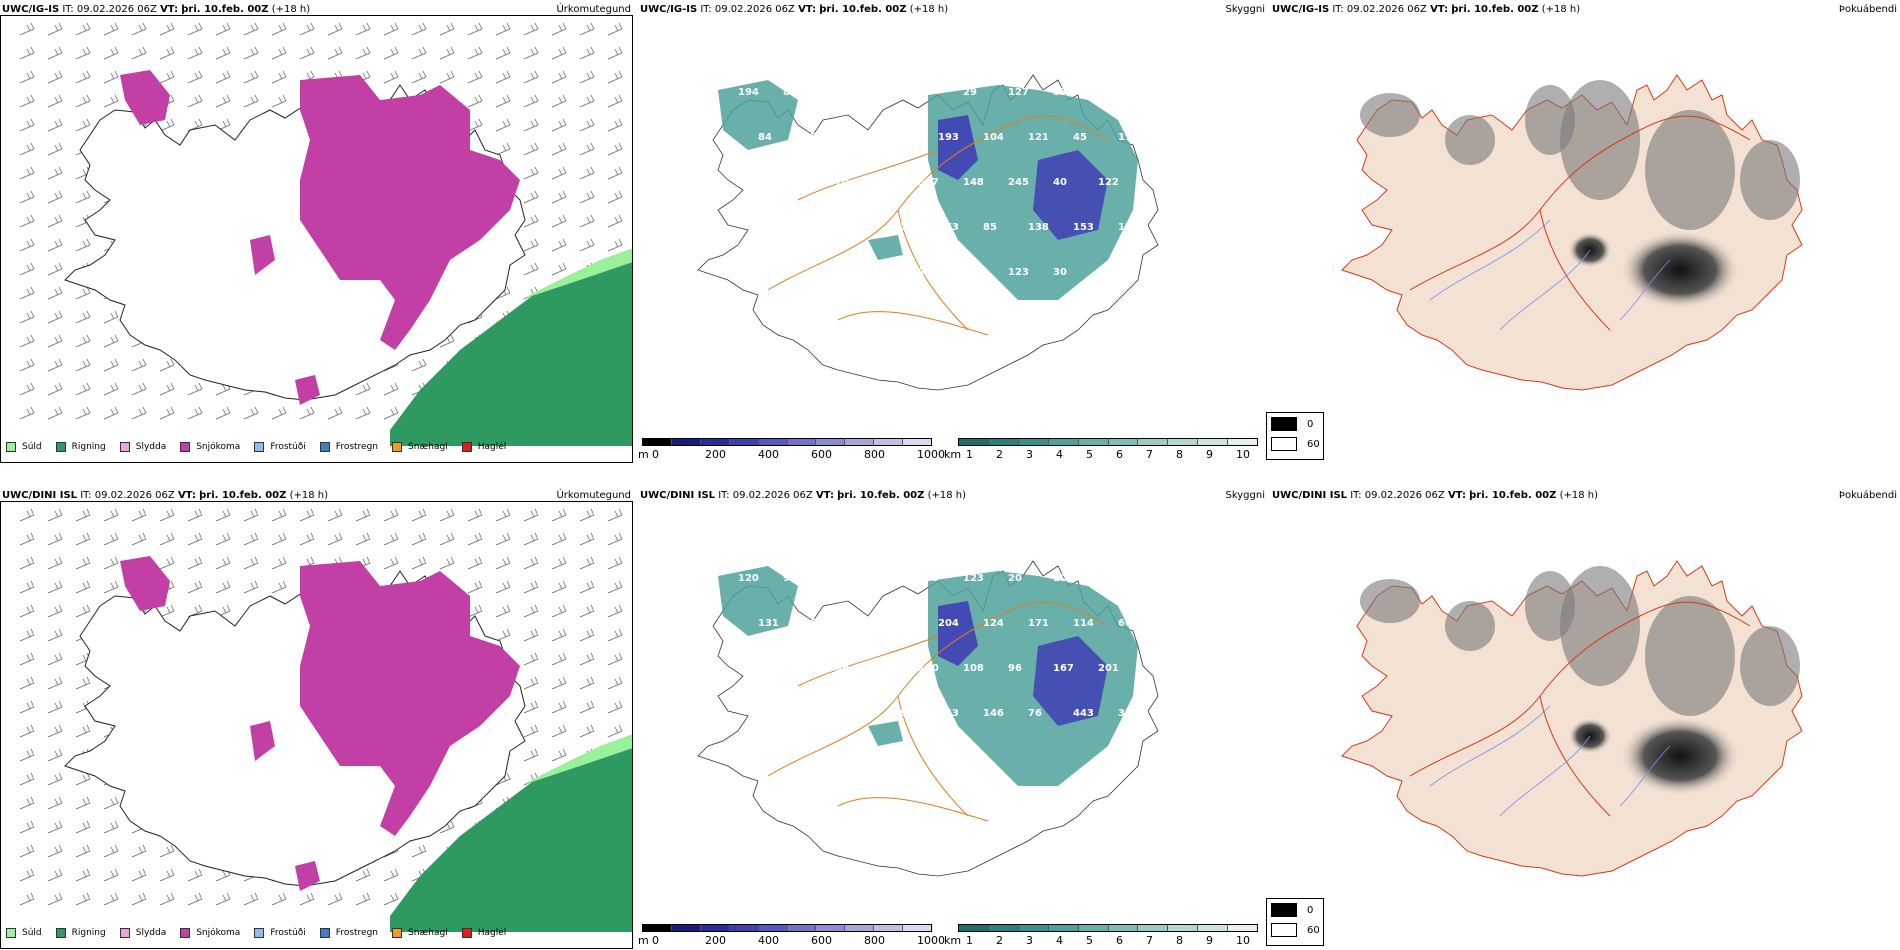 Image resolution: width=1900 pixels, height=950 pixels. What do you see at coordinates (1089, 940) in the screenshot?
I see `colorbar-tick: 5` at bounding box center [1089, 940].